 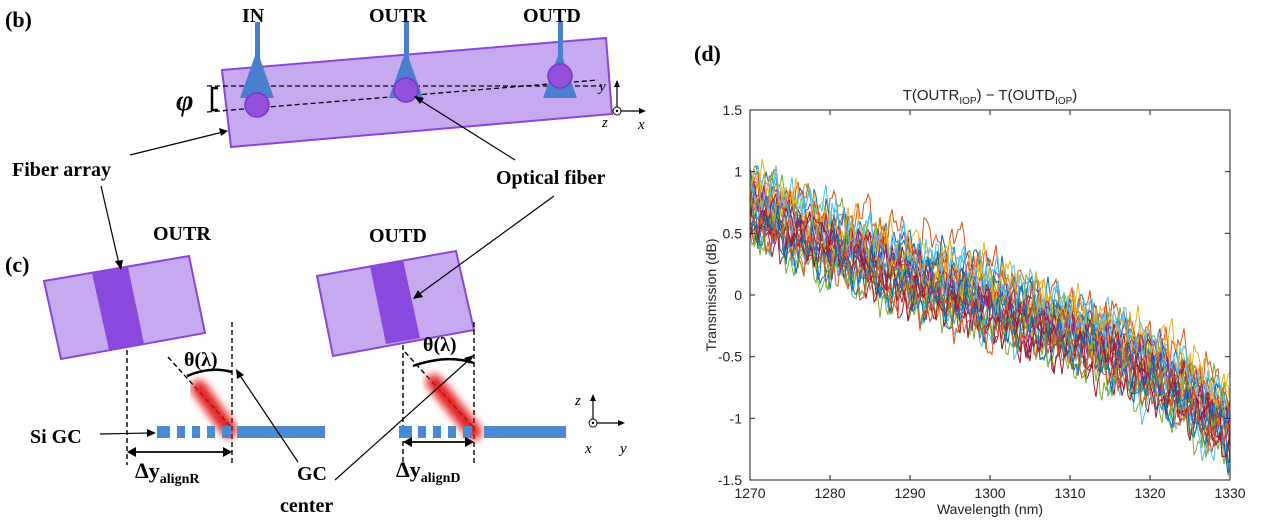 I want to click on annotation-arrows-b, so click(x=322, y=128).